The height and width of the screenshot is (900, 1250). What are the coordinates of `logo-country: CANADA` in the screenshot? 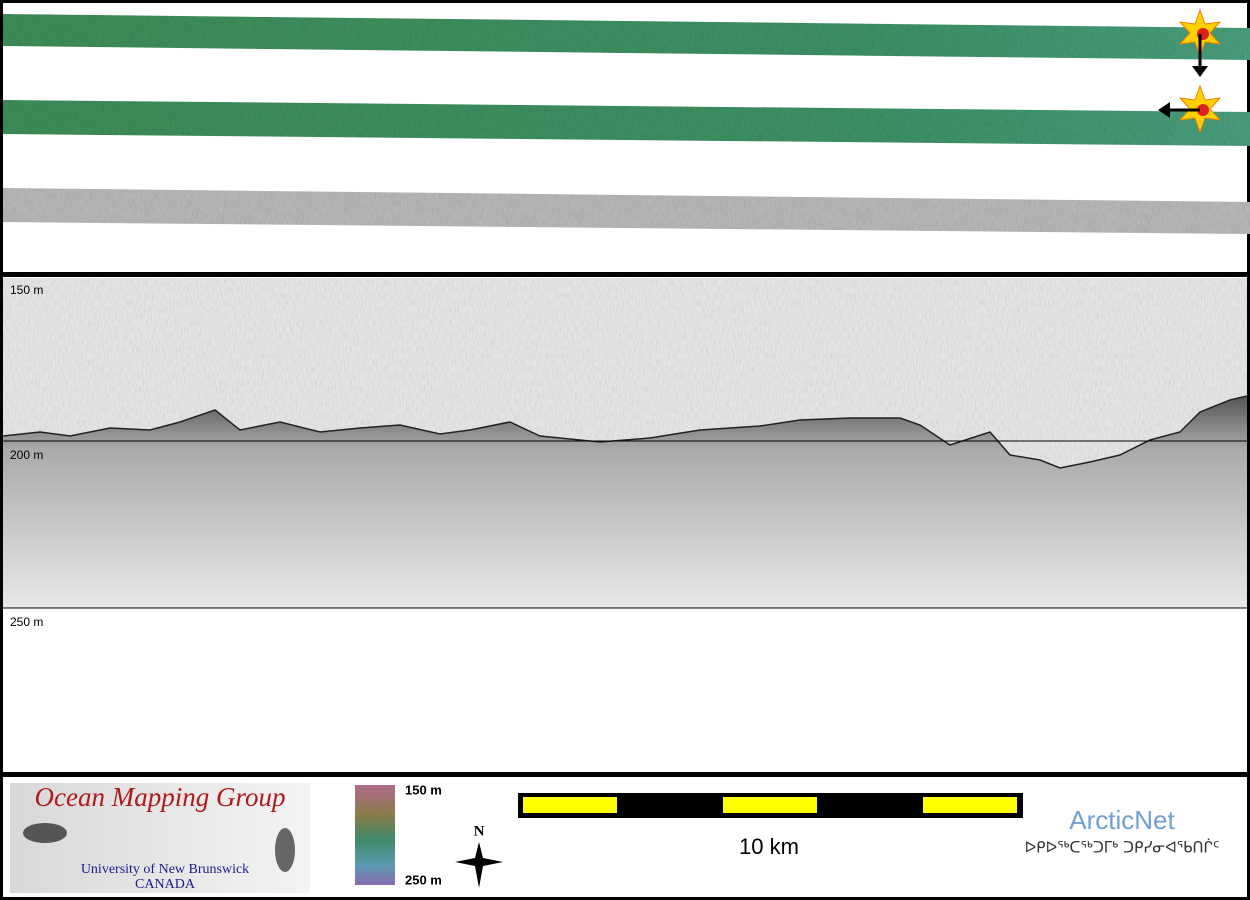 It's located at (165, 884).